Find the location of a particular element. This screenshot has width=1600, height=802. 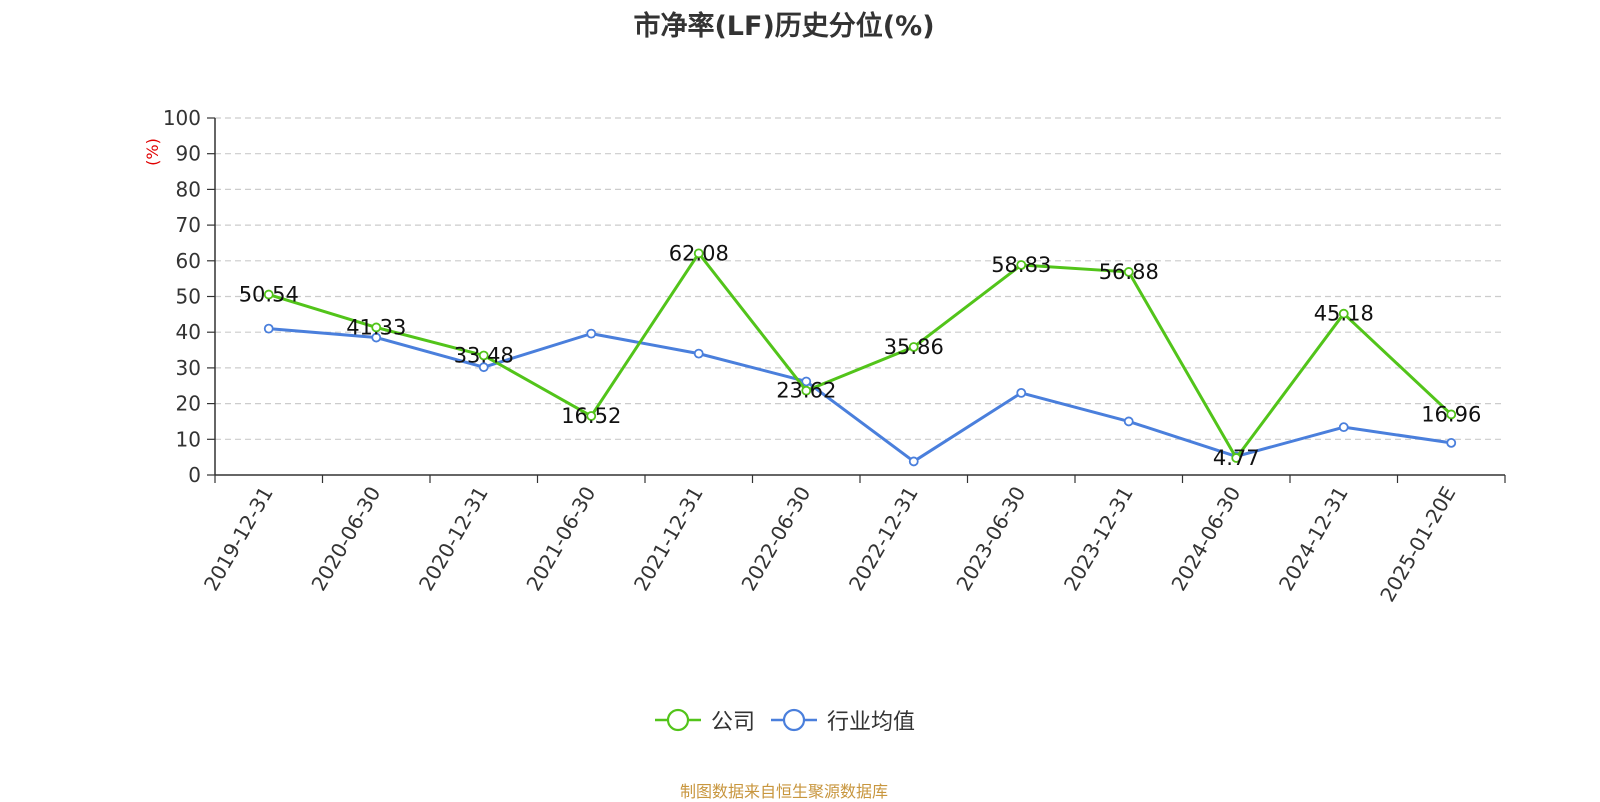

source-footer: 制图数据来自恒生聚源数据库 is located at coordinates (783, 791).